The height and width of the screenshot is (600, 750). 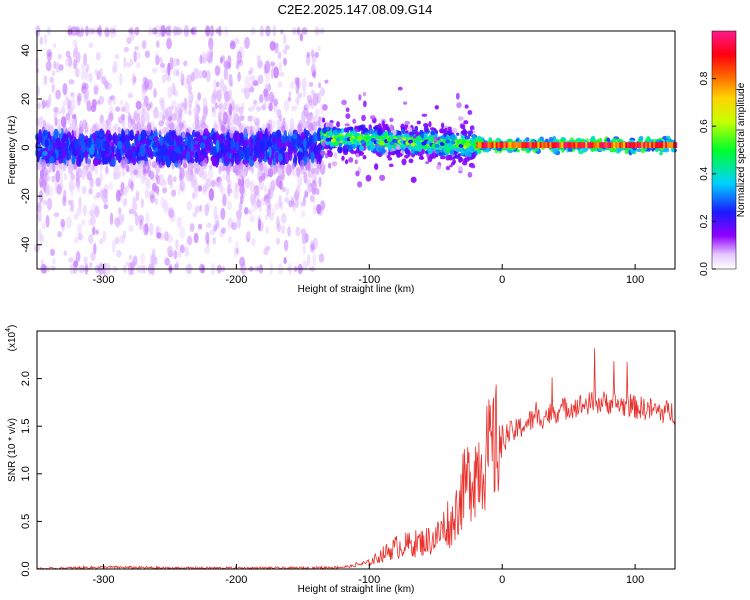 I want to click on bottom-y-tick-label: 0.0, so click(x=26, y=568).